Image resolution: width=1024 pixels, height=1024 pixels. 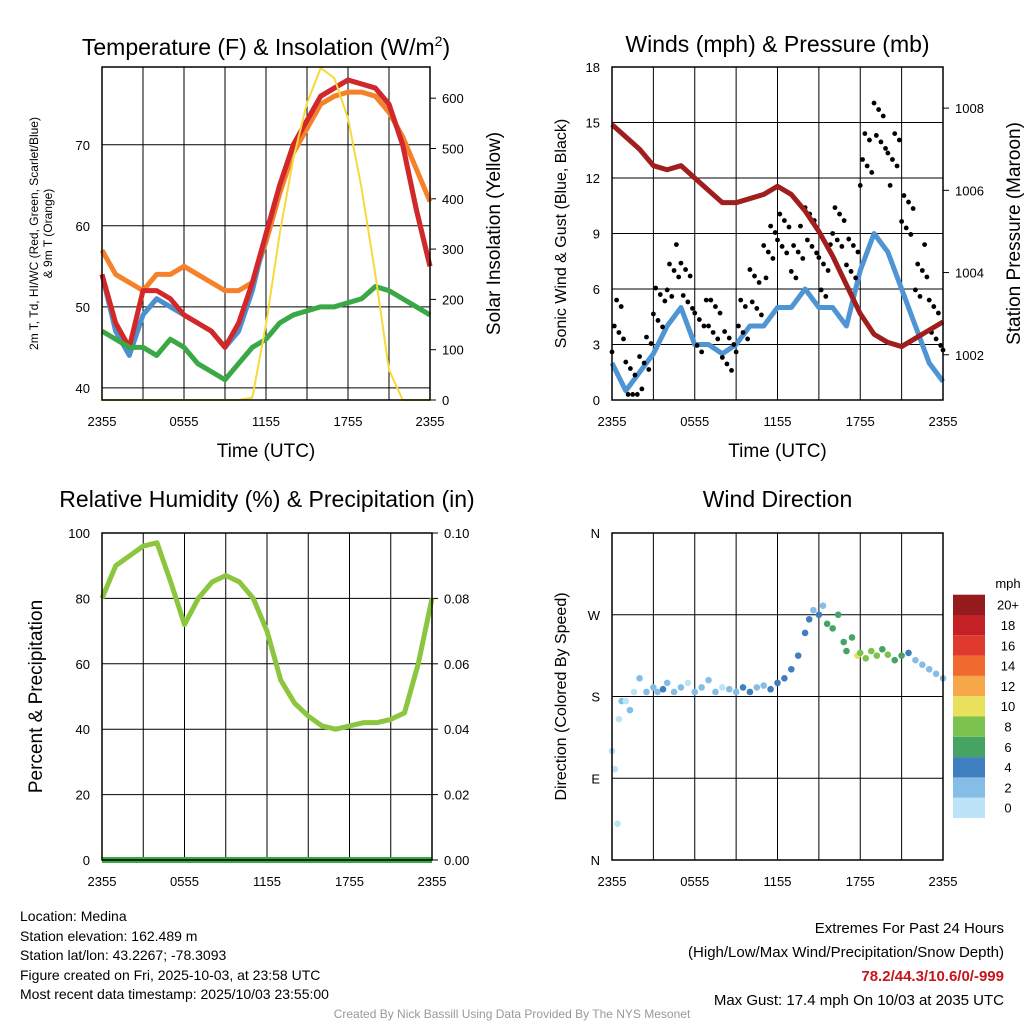 What do you see at coordinates (439, 41) in the screenshot?
I see `superscript: 2` at bounding box center [439, 41].